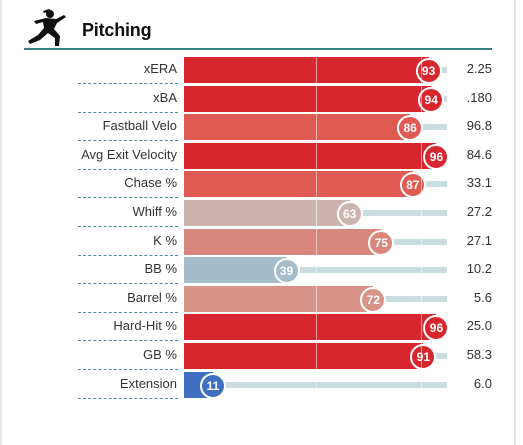 Image resolution: width=523 pixels, height=445 pixels. Describe the element at coordinates (479, 183) in the screenshot. I see `metric-value: 33.1` at that location.